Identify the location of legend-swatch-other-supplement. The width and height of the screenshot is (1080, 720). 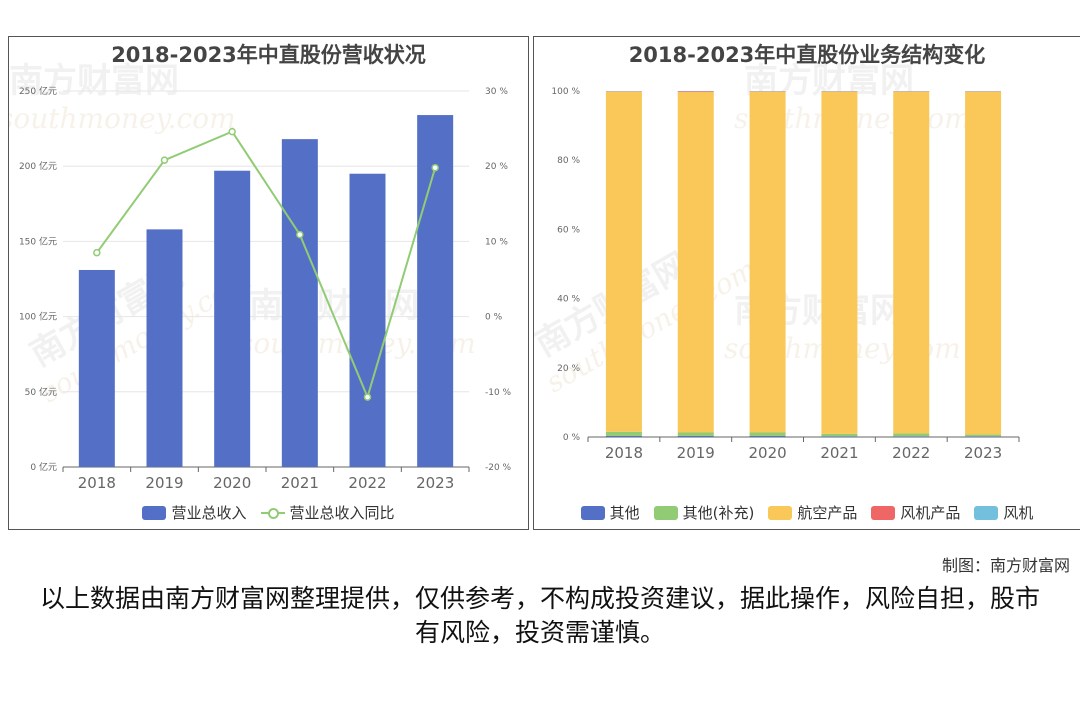
(665, 512).